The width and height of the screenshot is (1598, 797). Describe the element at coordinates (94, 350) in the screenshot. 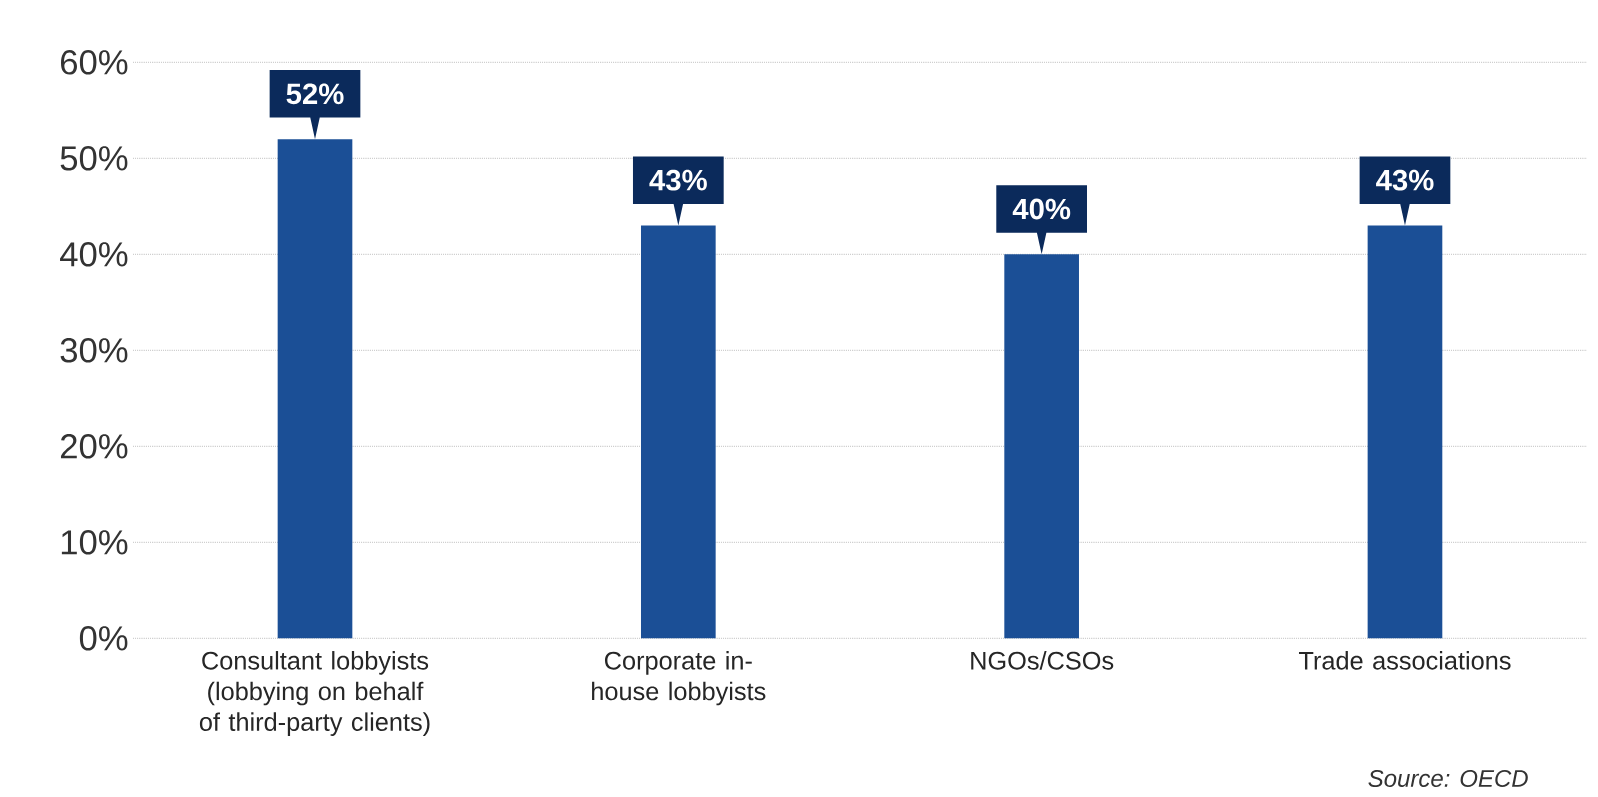

I see `y-tick-label: 30%` at that location.